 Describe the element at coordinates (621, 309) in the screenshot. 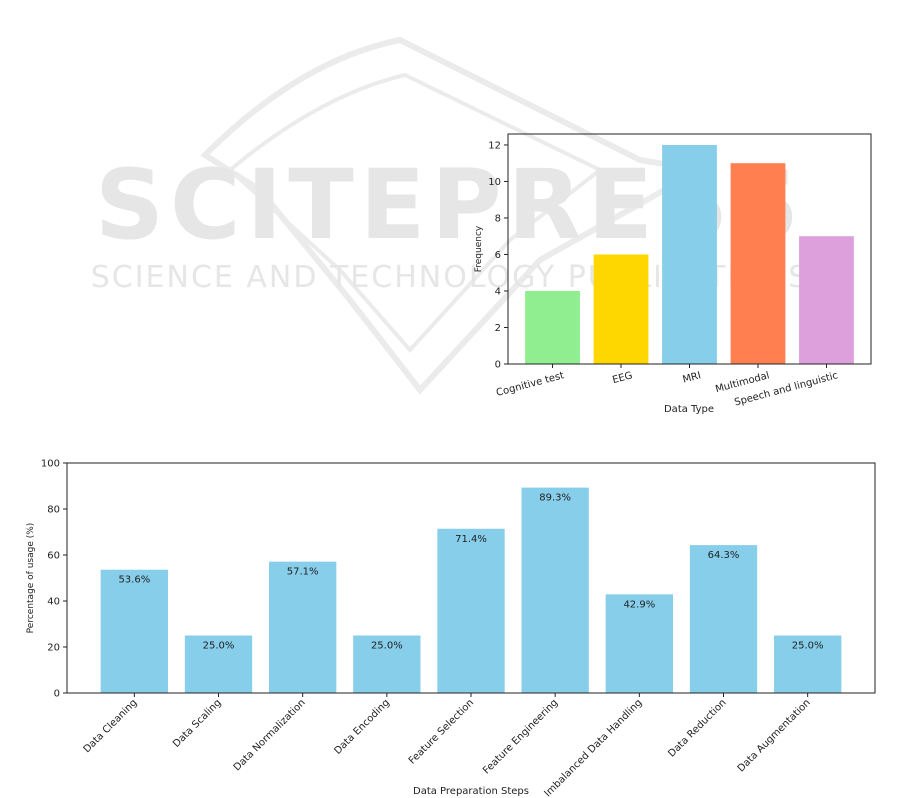

I see `bar-eeg` at that location.